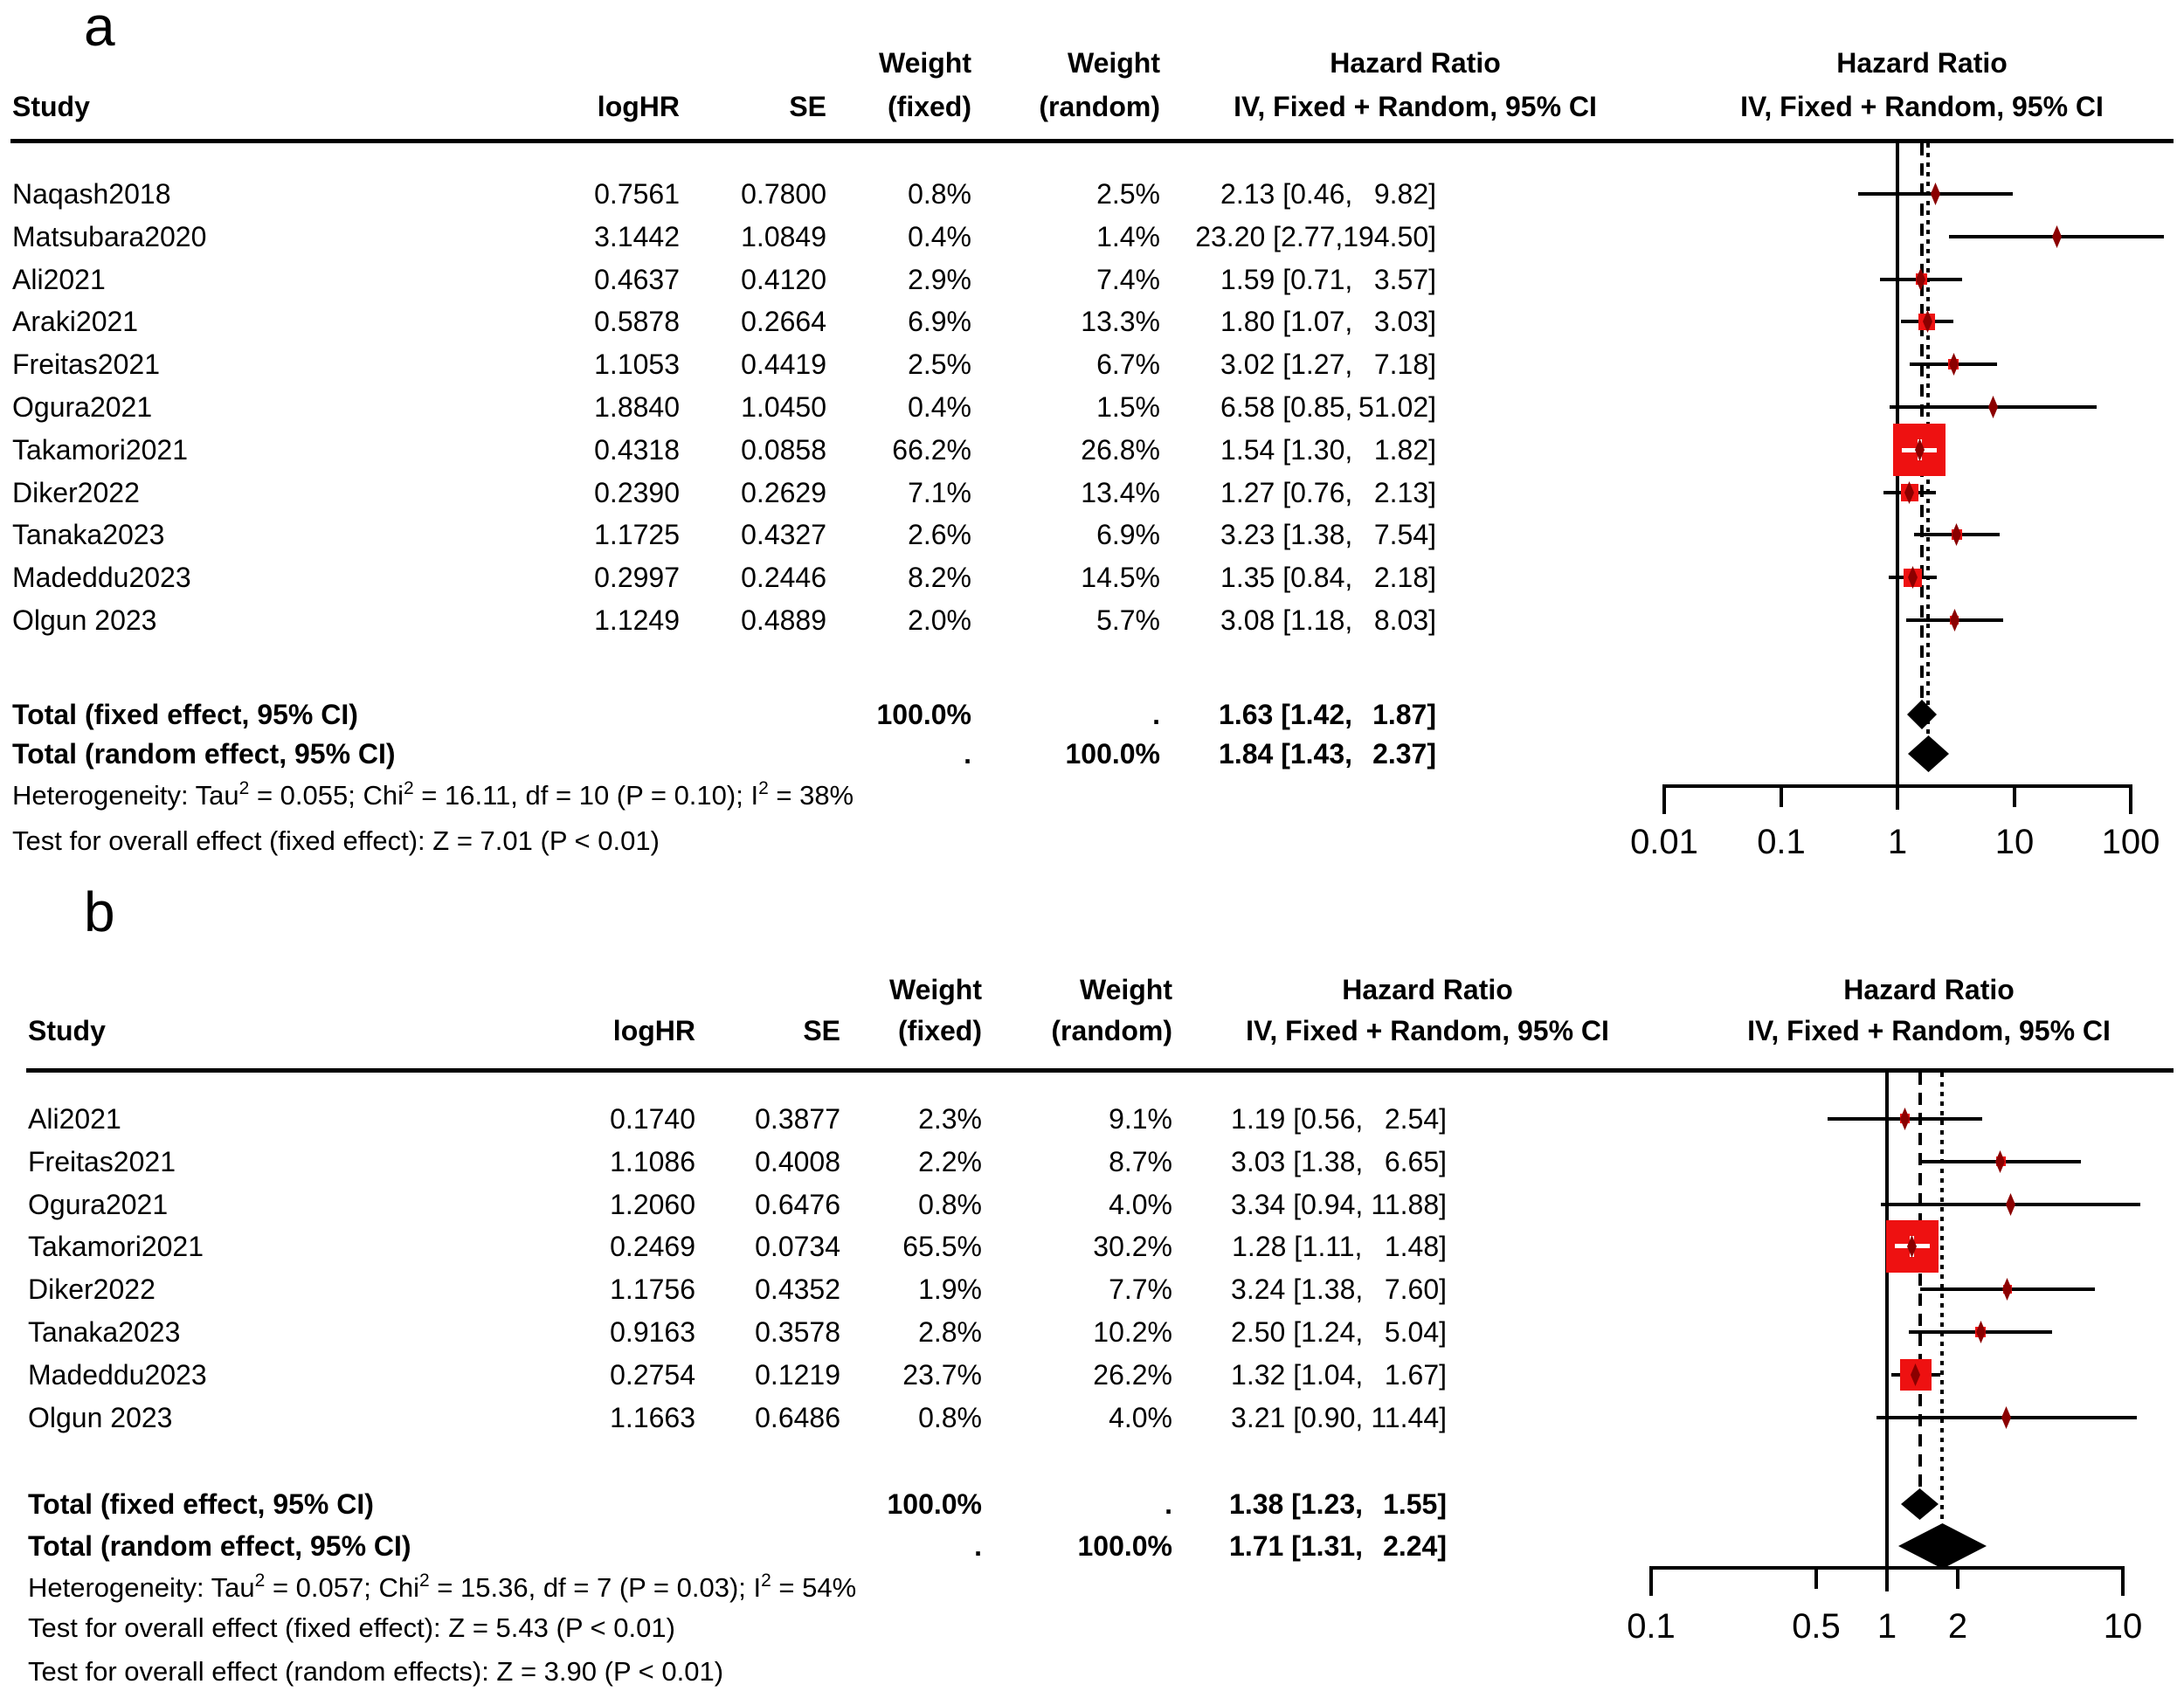  I want to click on se-value: 0.4419, so click(783, 364).